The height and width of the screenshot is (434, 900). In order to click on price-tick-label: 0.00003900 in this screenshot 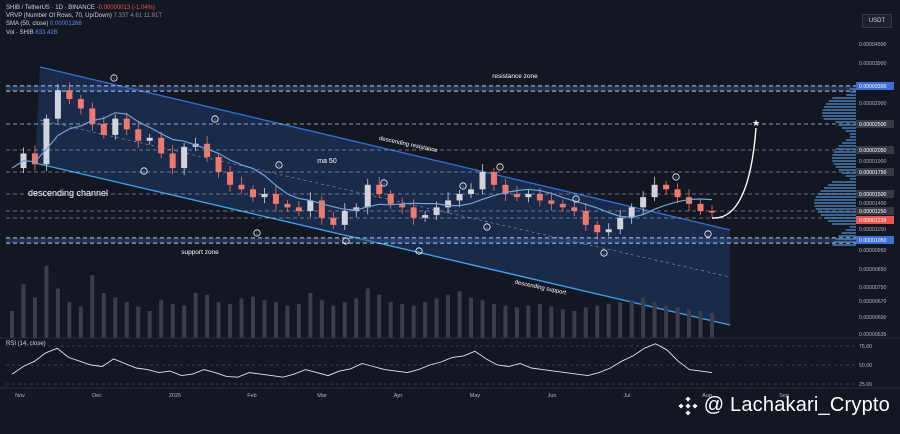, I will do `click(873, 64)`.